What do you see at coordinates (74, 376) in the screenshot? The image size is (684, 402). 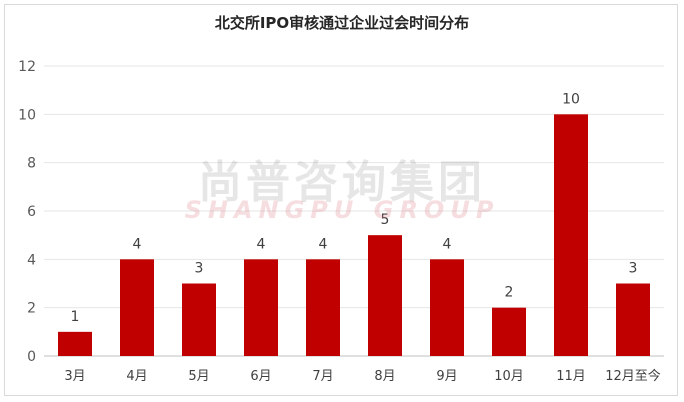 I see `x-tick-label: 3月` at bounding box center [74, 376].